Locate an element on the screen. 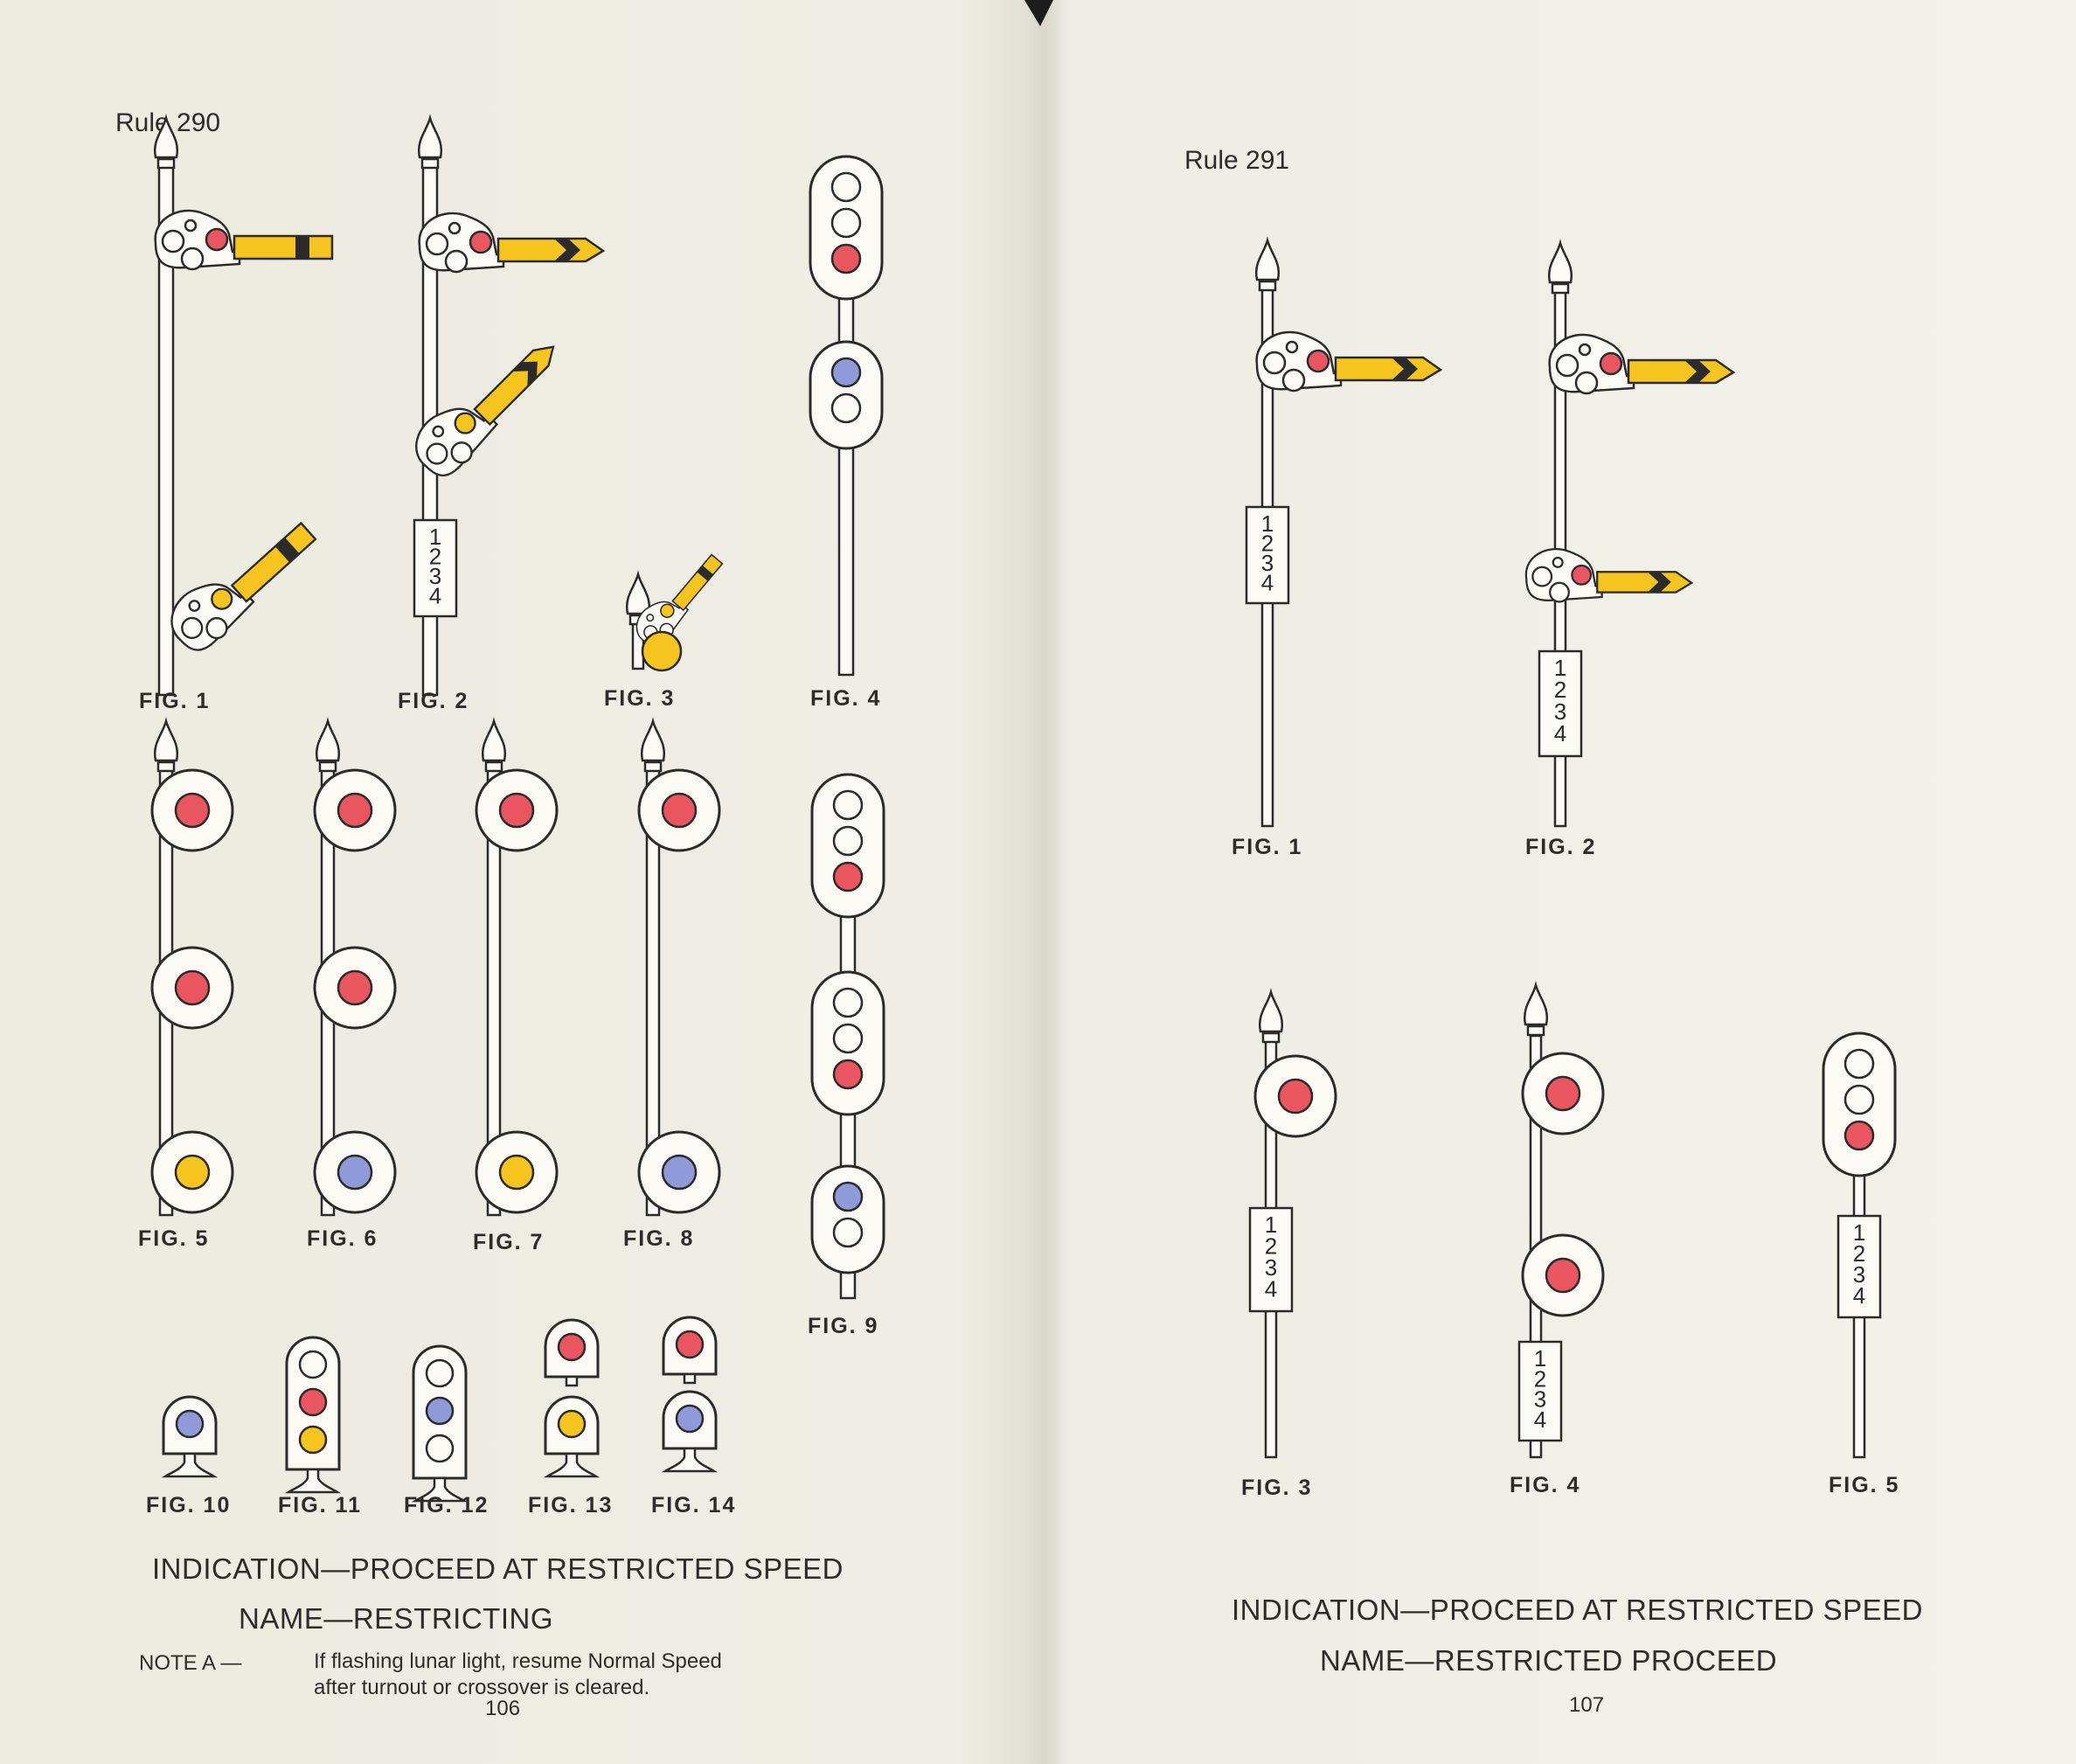 The height and width of the screenshot is (1764, 2076). figure-7: FIG. 7 is located at coordinates (516, 985).